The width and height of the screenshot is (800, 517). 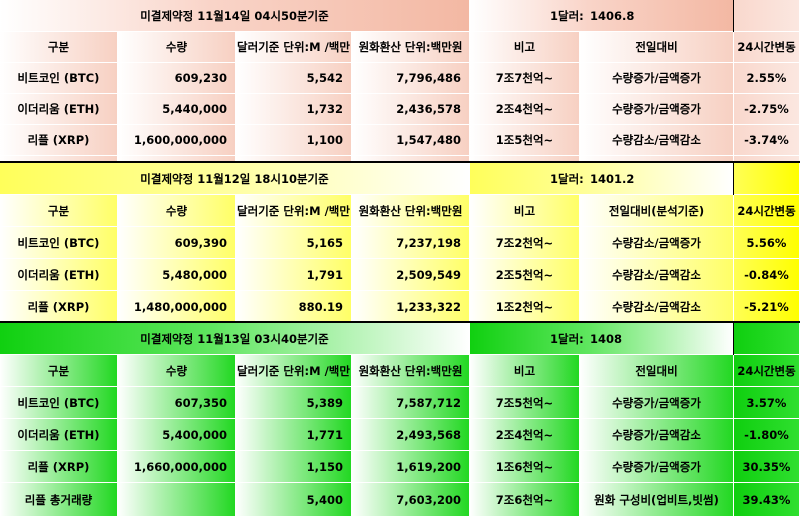 What do you see at coordinates (767, 140) in the screenshot?
I see `cell-pct: -3.74%` at bounding box center [767, 140].